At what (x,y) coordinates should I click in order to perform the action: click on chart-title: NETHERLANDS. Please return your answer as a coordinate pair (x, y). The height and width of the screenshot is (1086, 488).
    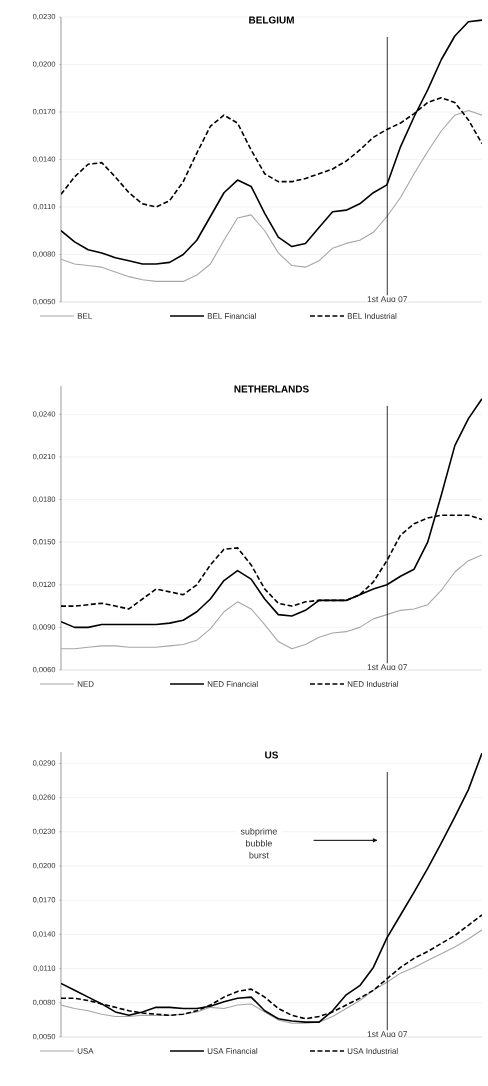
    Looking at the image, I should click on (271, 389).